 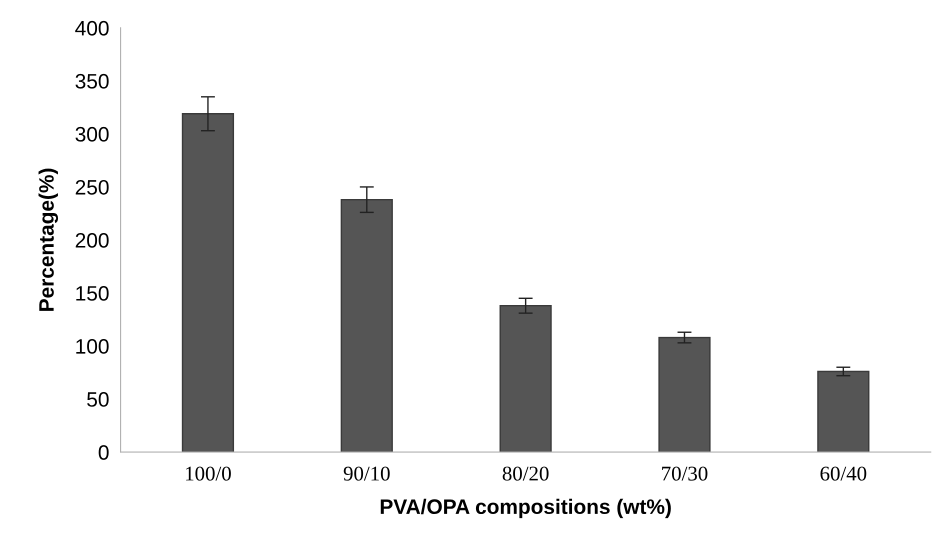 What do you see at coordinates (103, 452) in the screenshot?
I see `y-tick-label: 0` at bounding box center [103, 452].